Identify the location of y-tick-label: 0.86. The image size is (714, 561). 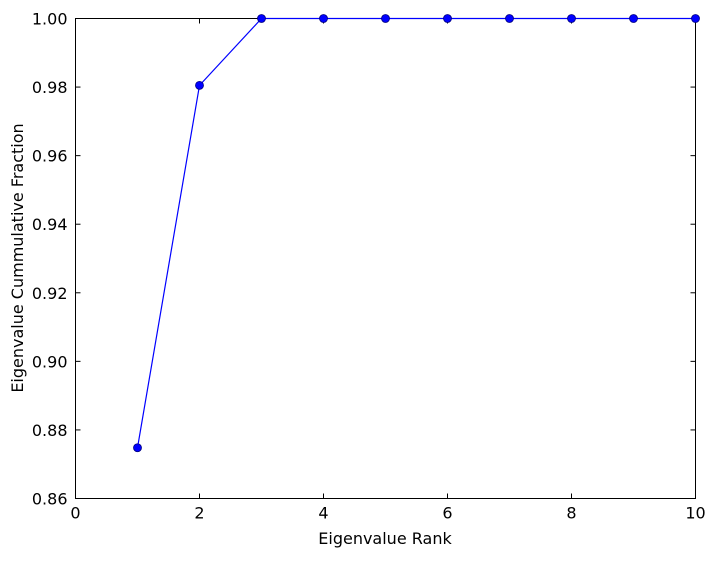
(50, 499).